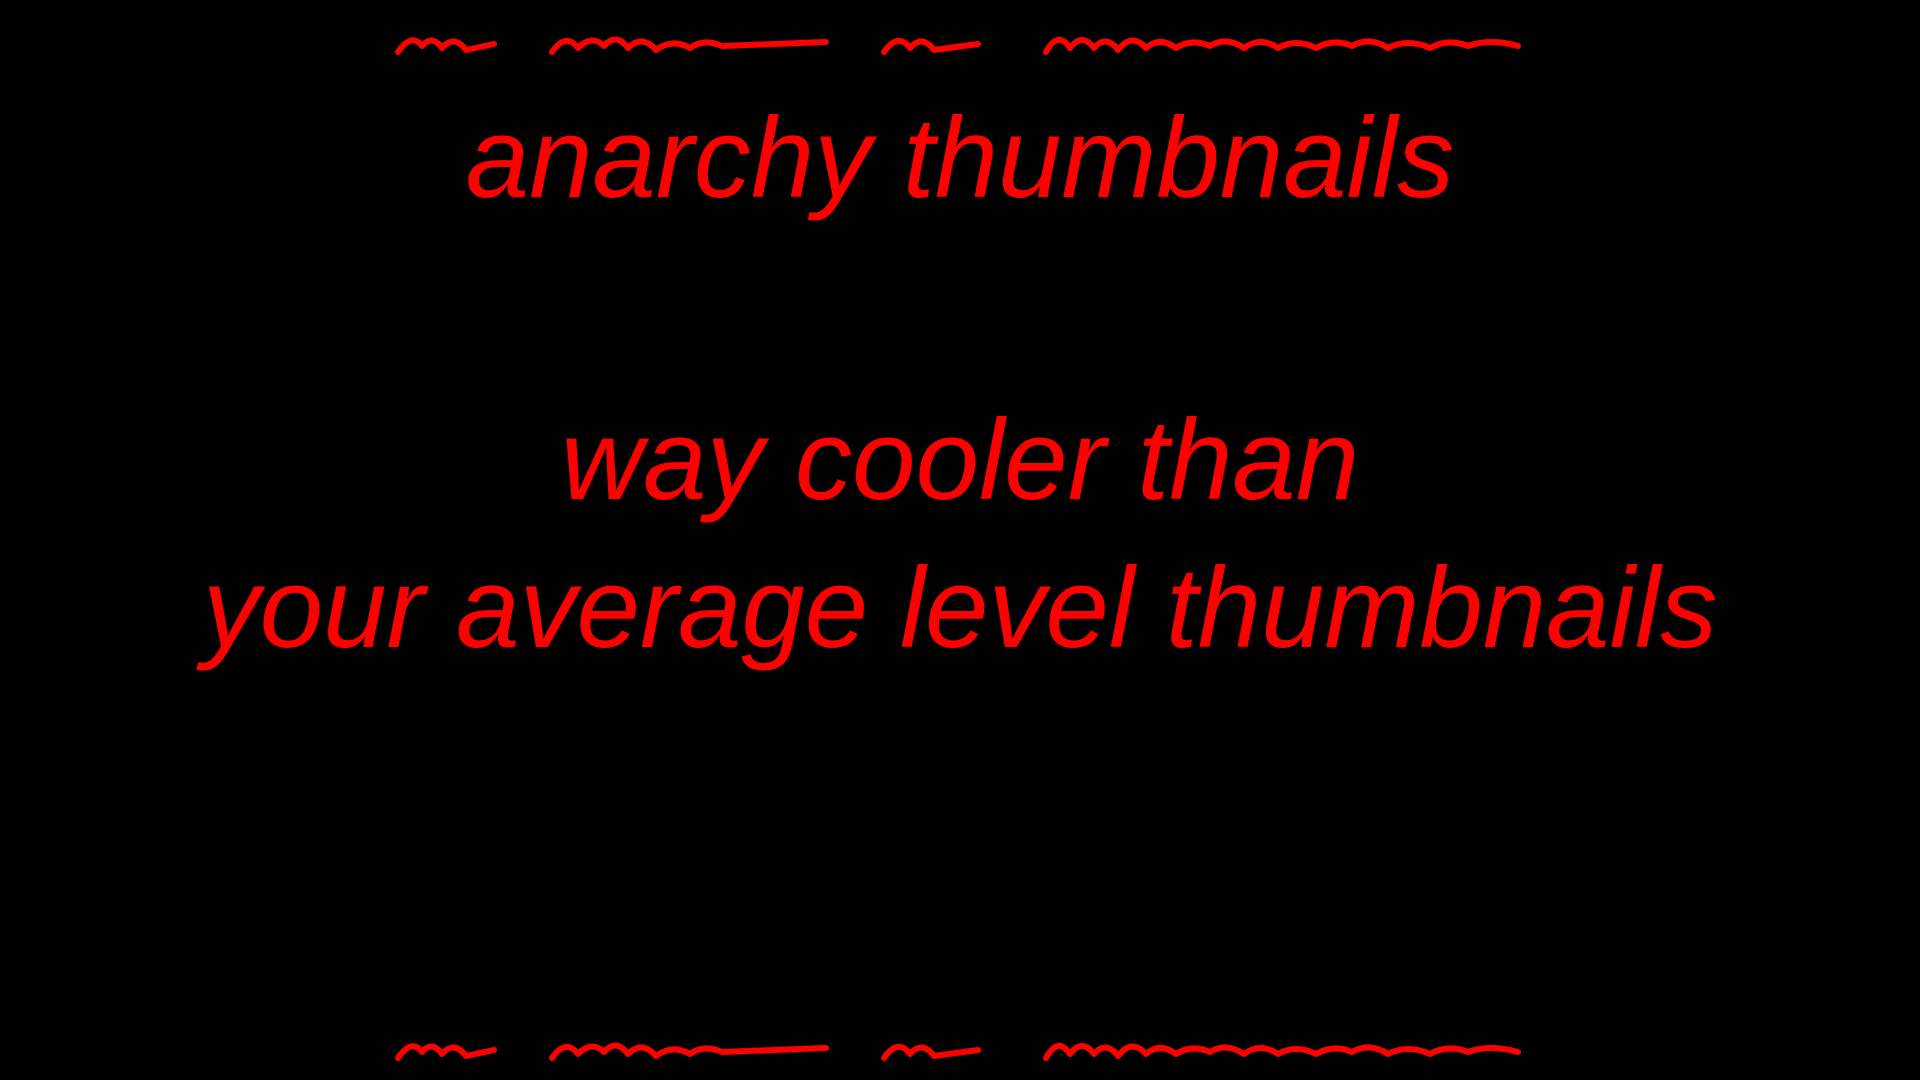 Image resolution: width=1920 pixels, height=1080 pixels. What do you see at coordinates (960, 158) in the screenshot?
I see `title: anarchy thumbnails` at bounding box center [960, 158].